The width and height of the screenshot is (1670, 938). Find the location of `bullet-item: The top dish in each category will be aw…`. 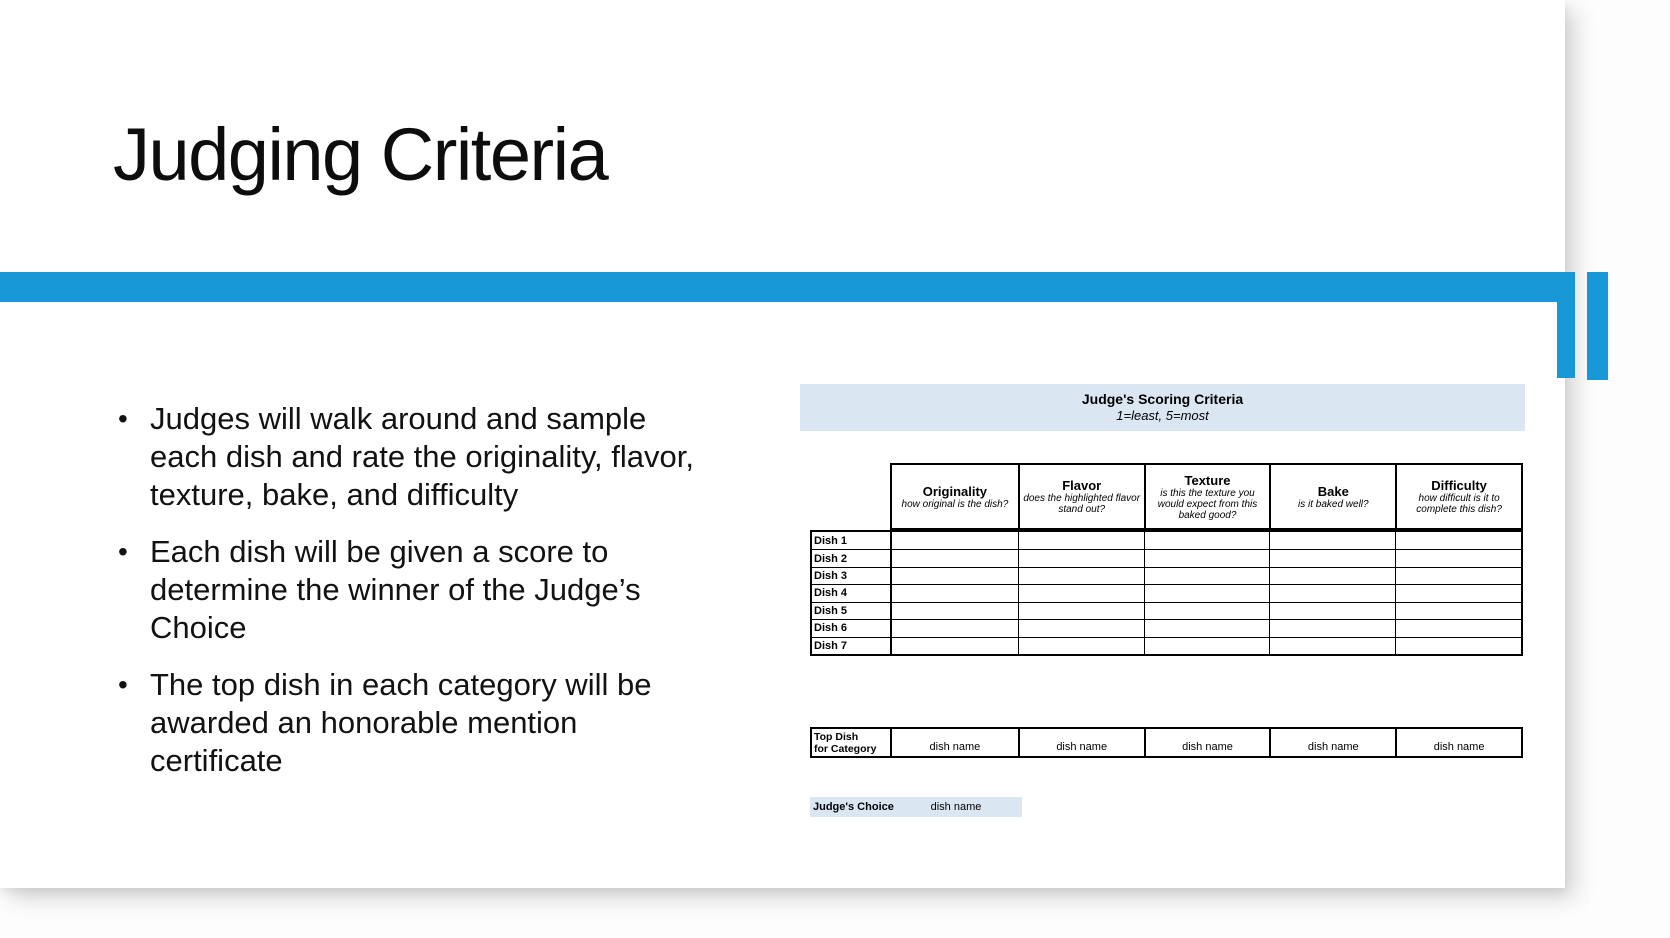

bullet-item: The top dish in each category will be aw… is located at coordinates (410, 723).